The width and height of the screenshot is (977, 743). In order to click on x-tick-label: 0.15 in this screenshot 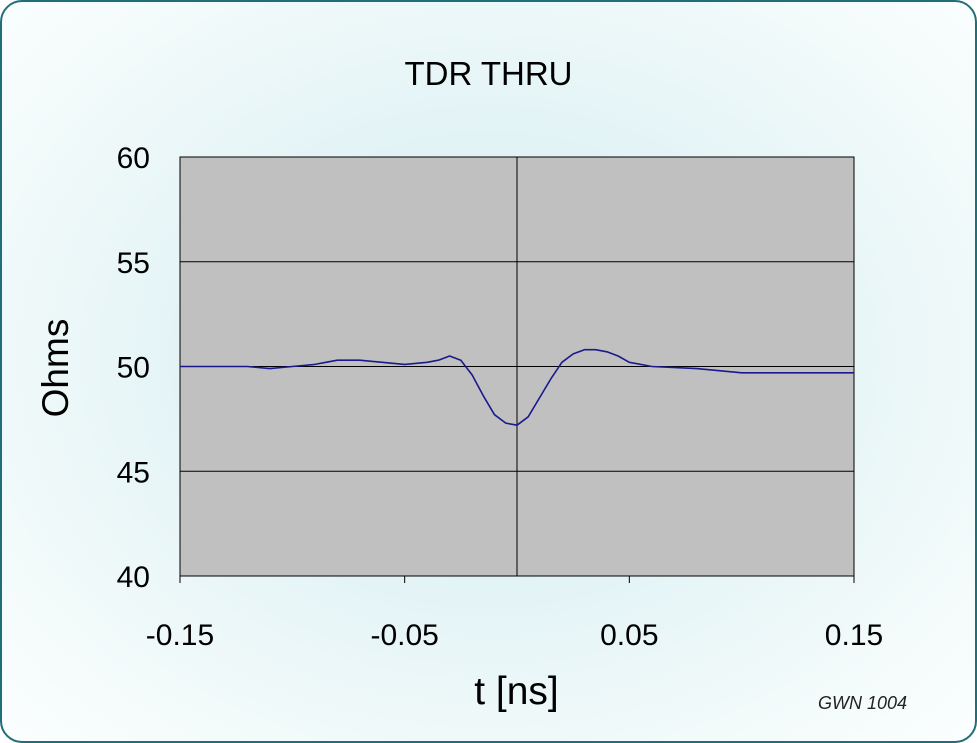, I will do `click(854, 635)`.